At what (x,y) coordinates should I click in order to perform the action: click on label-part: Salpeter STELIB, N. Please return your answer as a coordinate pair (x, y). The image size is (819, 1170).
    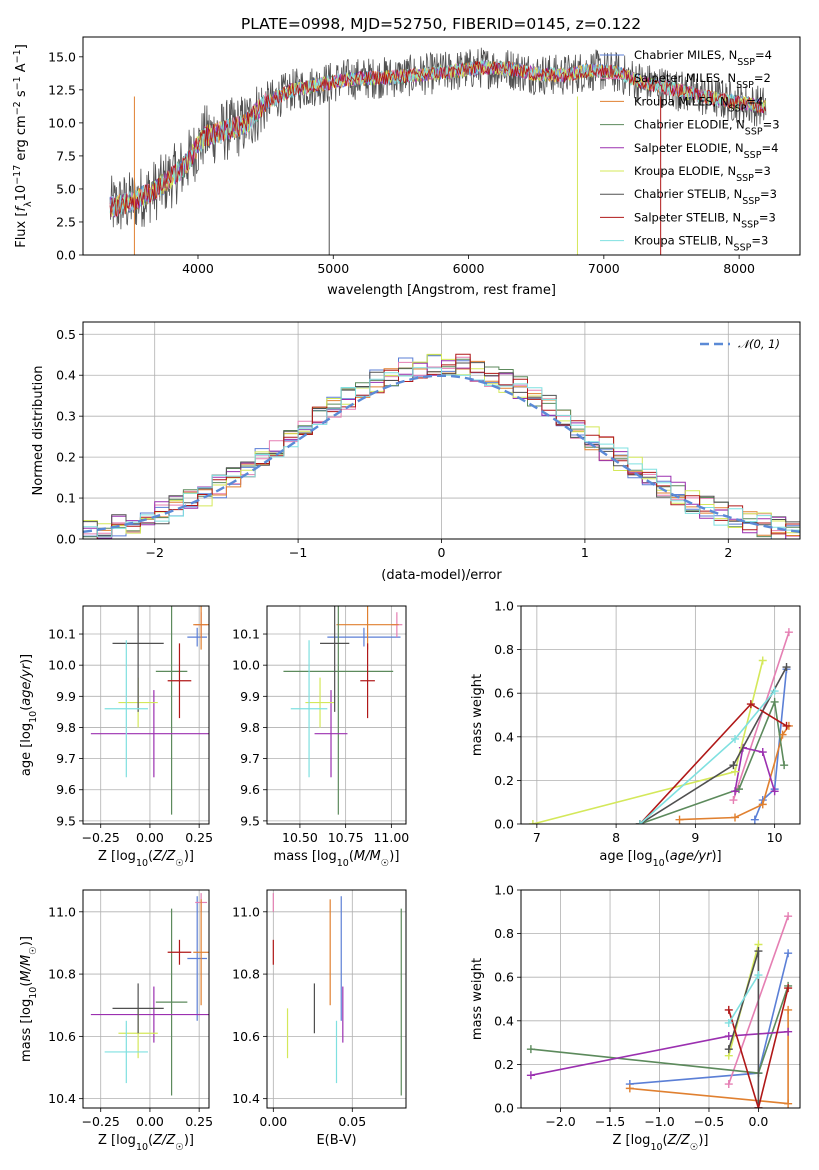
    Looking at the image, I should click on (687, 217).